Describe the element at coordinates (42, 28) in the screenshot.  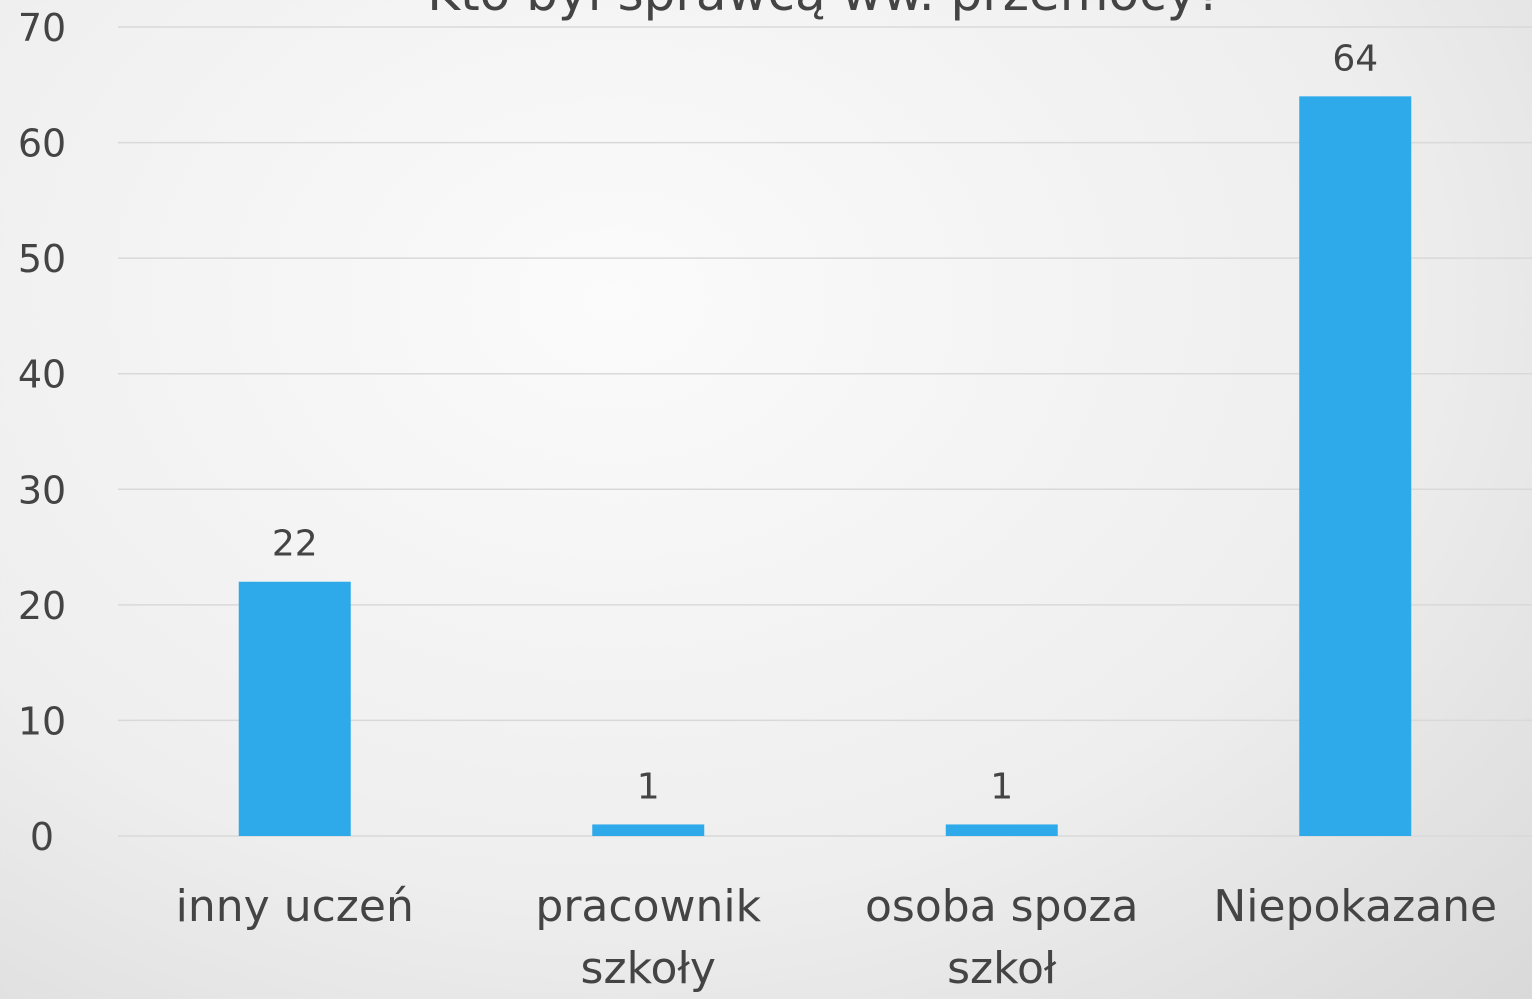
I see `y-tick-label: 70` at that location.